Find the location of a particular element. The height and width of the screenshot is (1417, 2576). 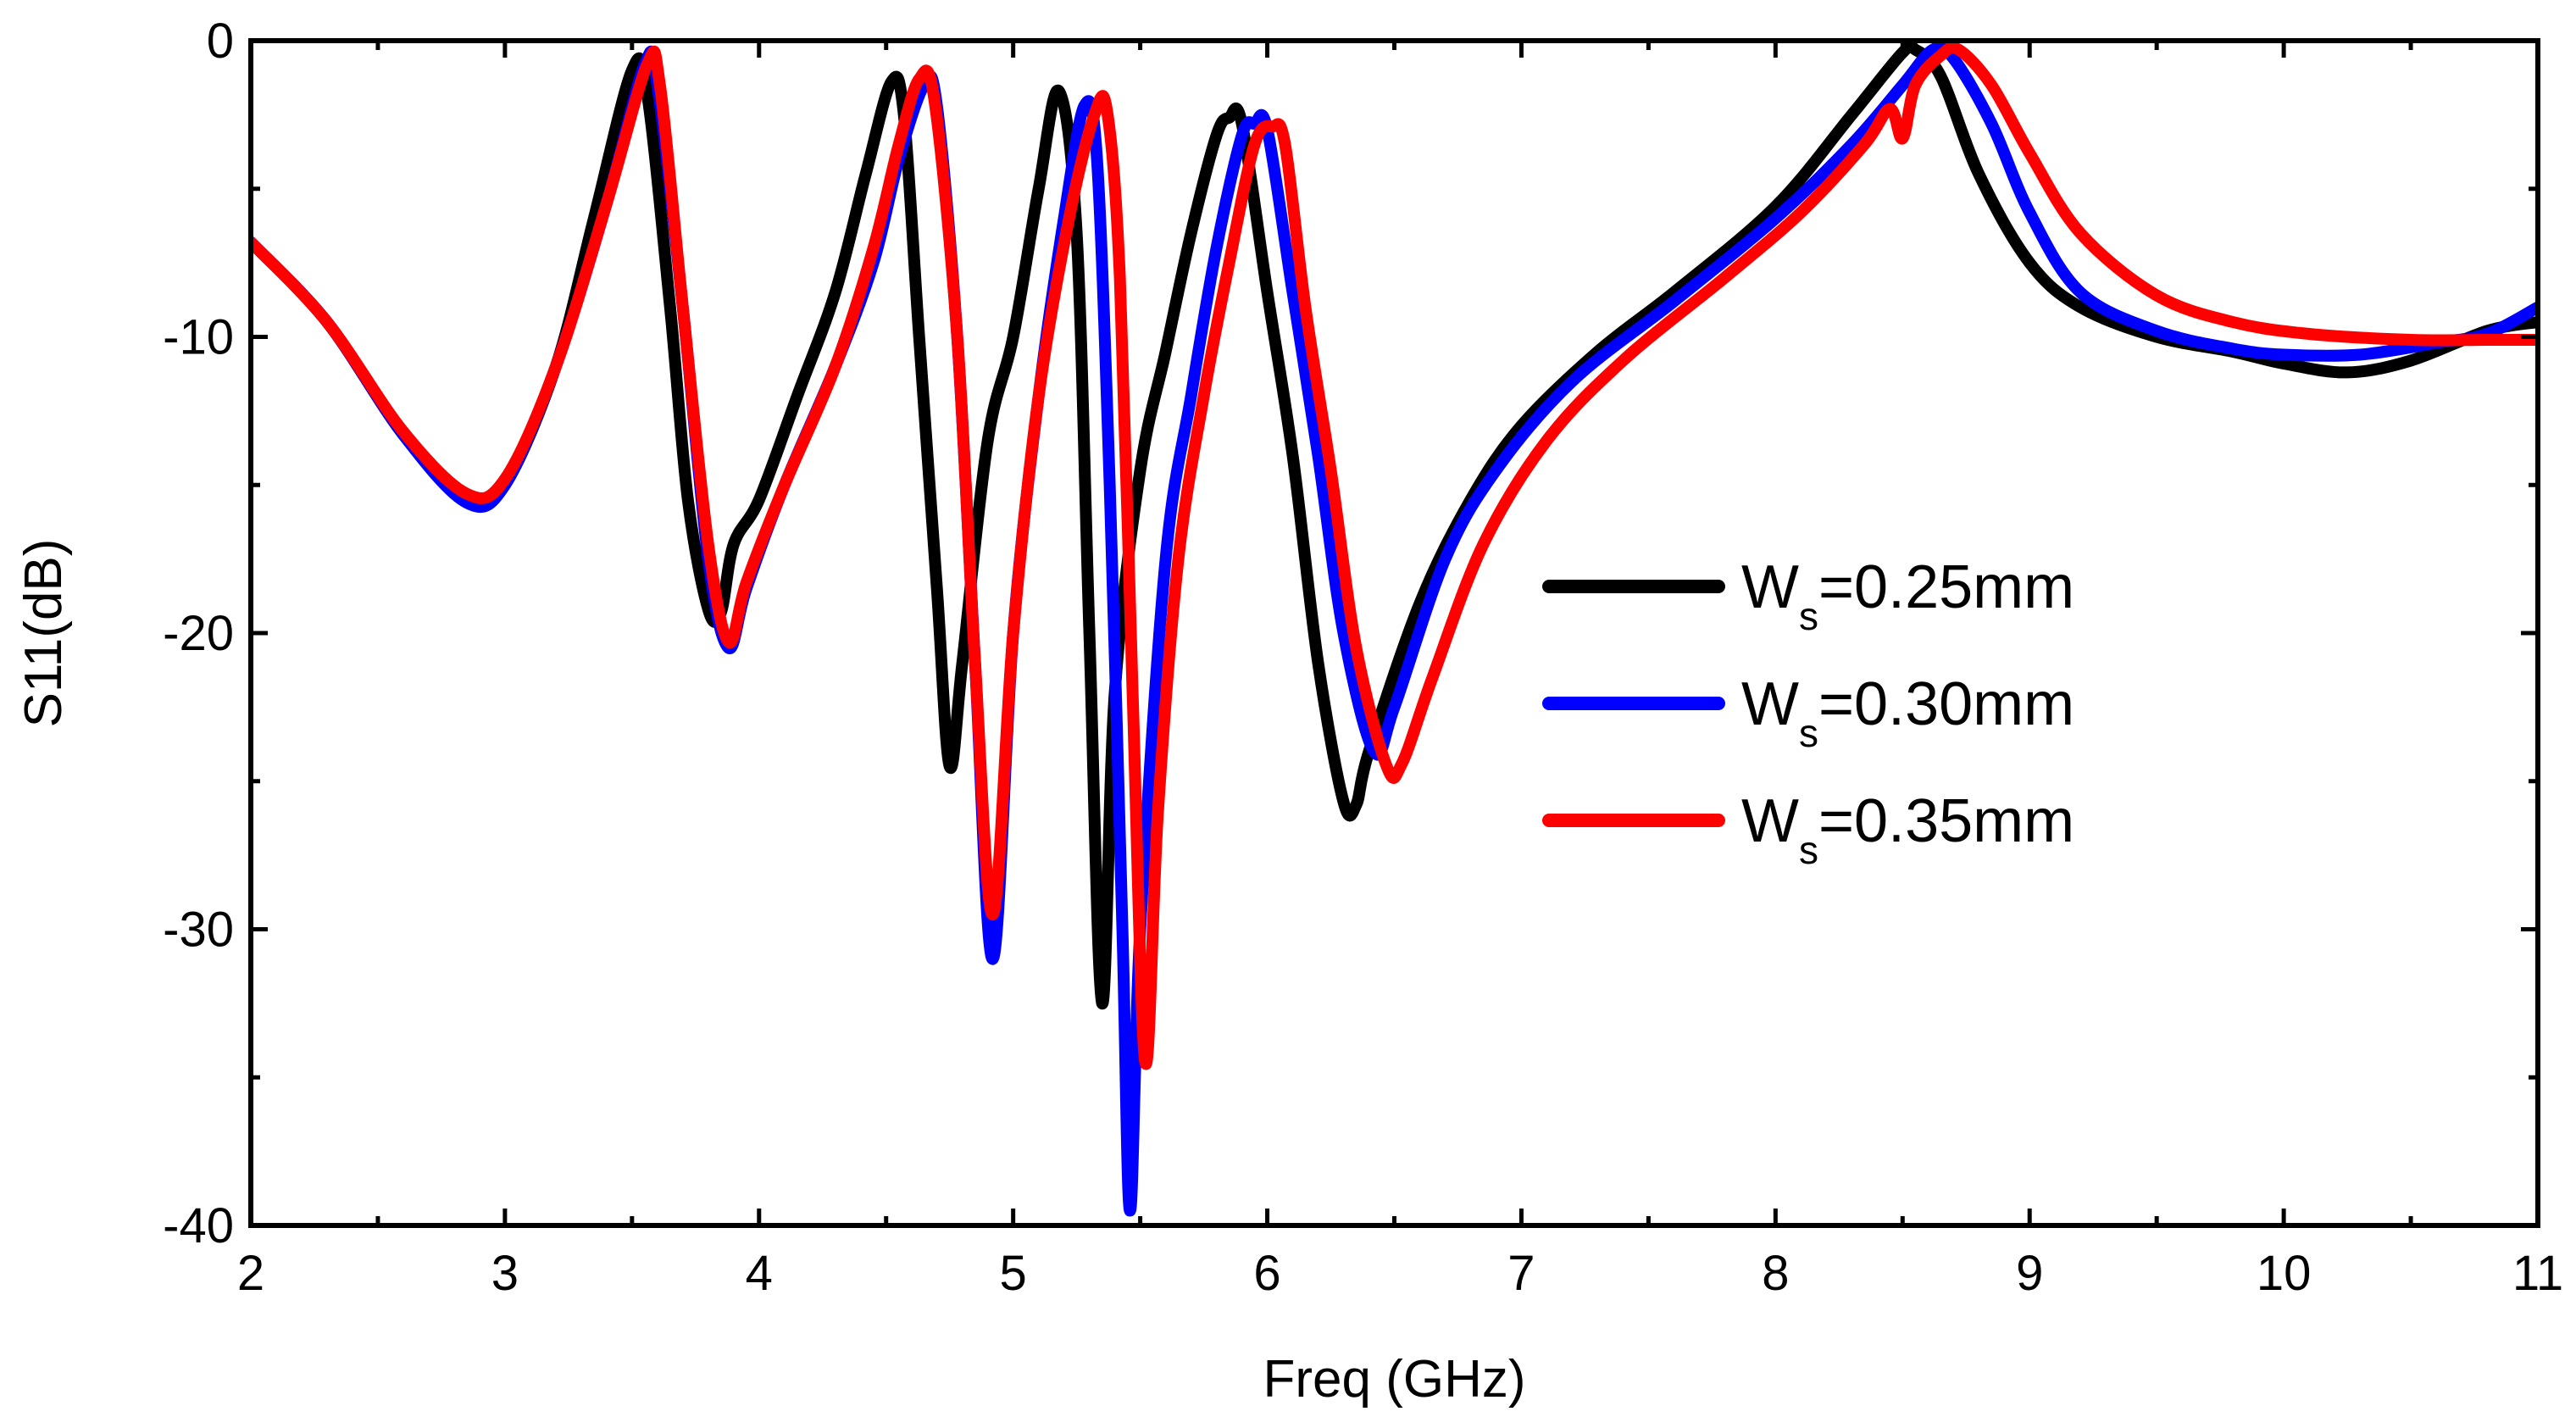

x-axis-title: Freq (GHz) is located at coordinates (1394, 1379).